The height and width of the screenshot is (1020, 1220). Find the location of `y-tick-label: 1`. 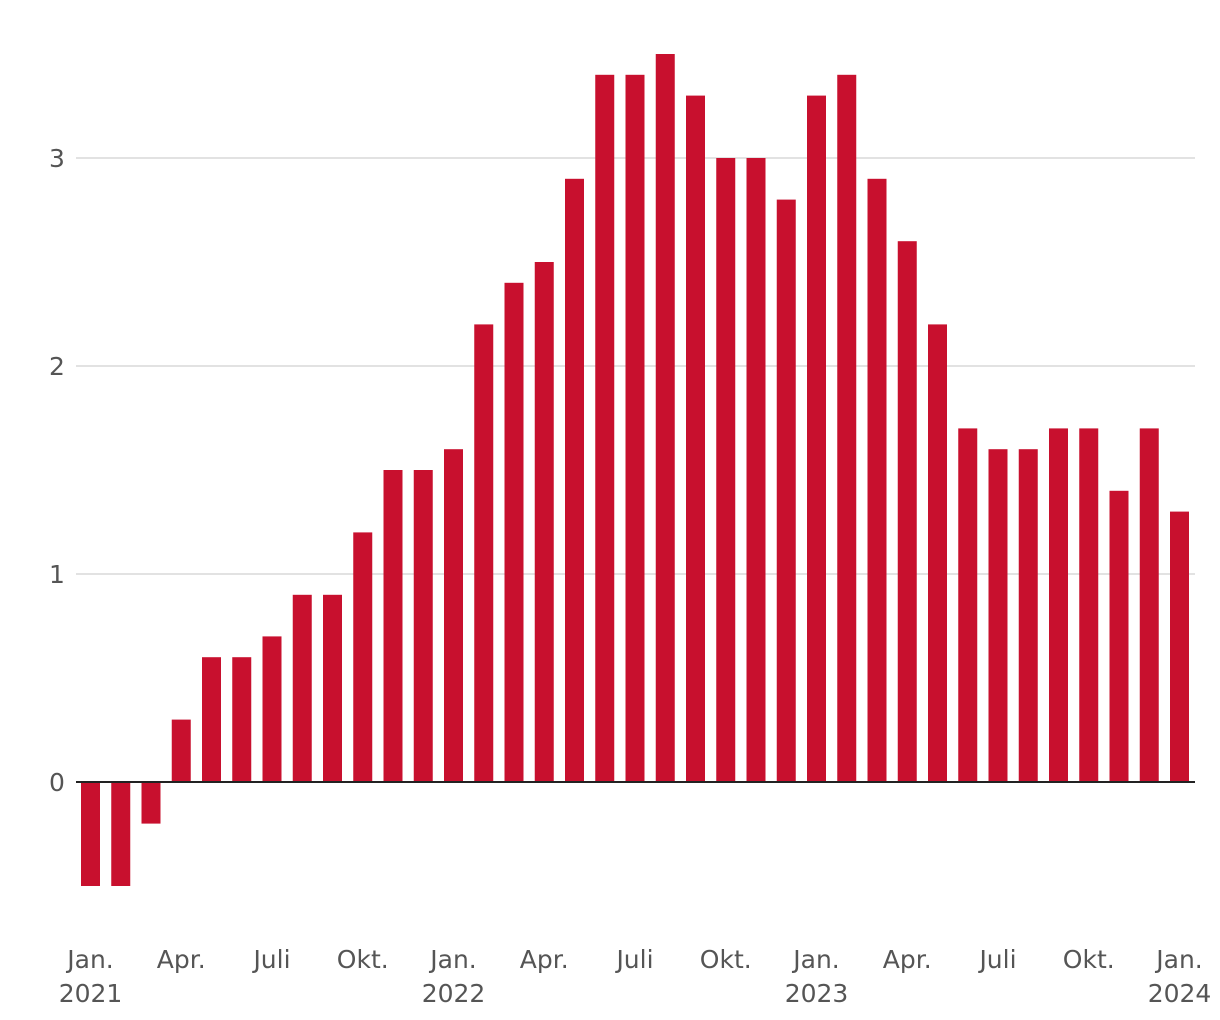

y-tick-label: 1 is located at coordinates (57, 574).